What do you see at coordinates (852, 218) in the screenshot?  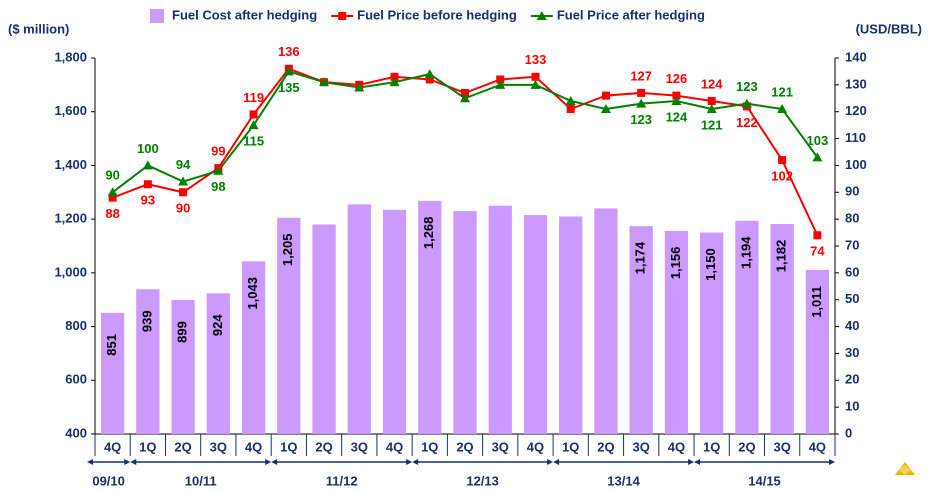 I see `y2-tick-label: 80` at bounding box center [852, 218].